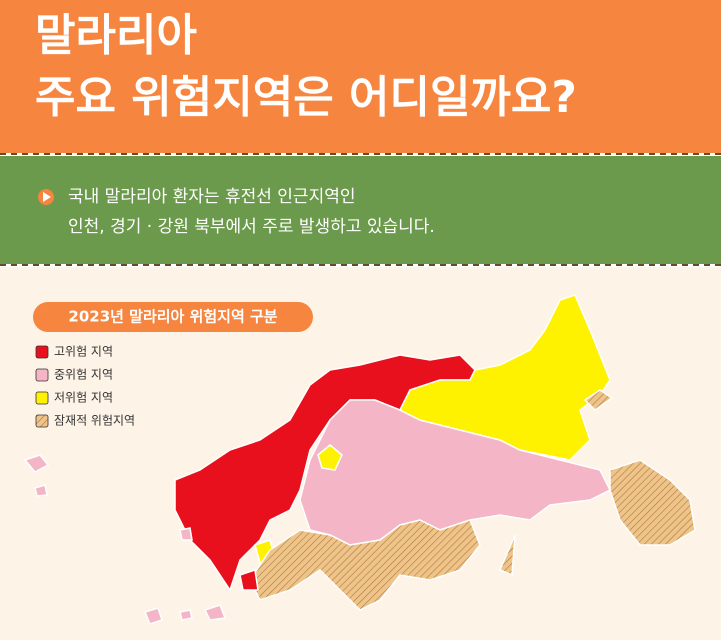 The image size is (721, 644). Describe the element at coordinates (83, 352) in the screenshot. I see `legend-label: 고위험 지역` at that location.